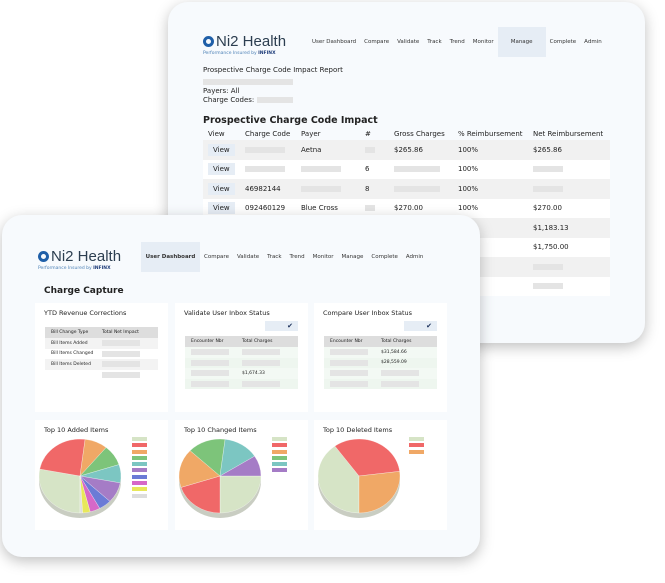 This screenshot has width=665, height=583. I want to click on chart-legend, so click(279, 456).